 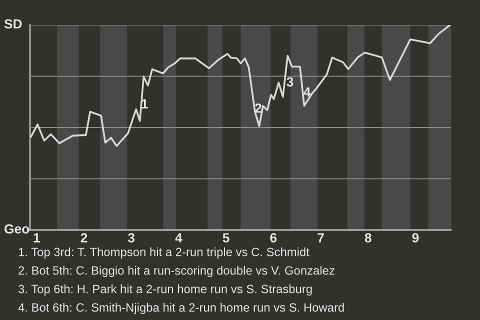 I want to click on text: 3. Top 6th: H. Park hit a 2-run home run vs S. Strasburg, so click(x=165, y=290).